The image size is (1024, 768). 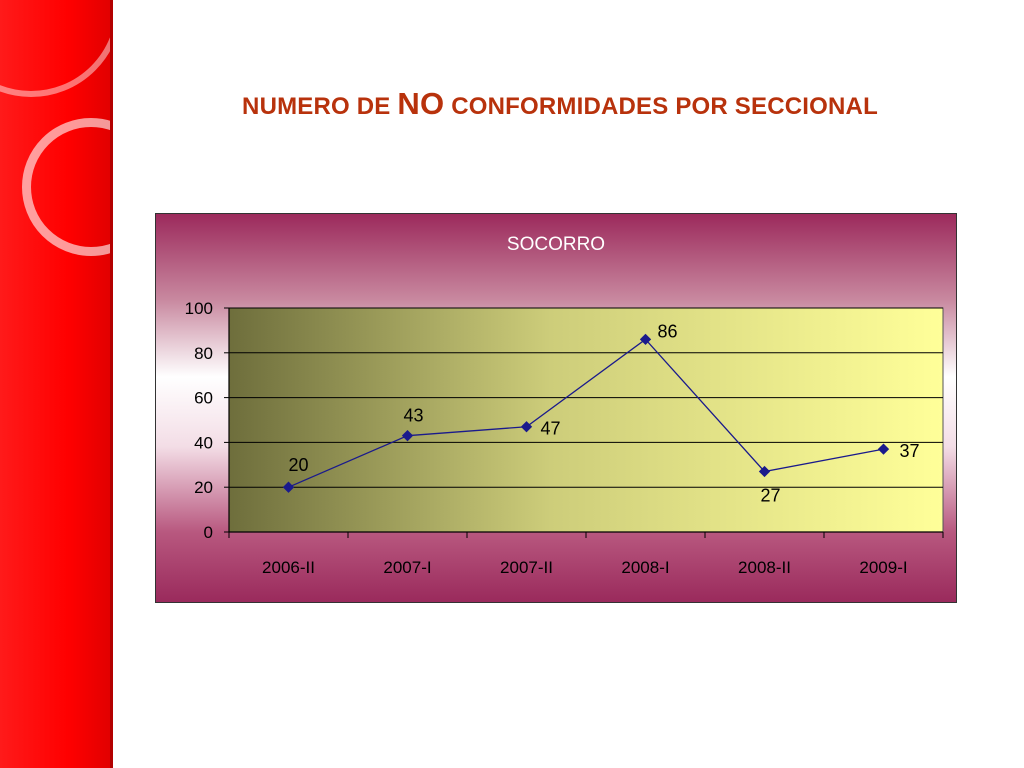 I want to click on decorative-side-band, so click(x=56, y=384).